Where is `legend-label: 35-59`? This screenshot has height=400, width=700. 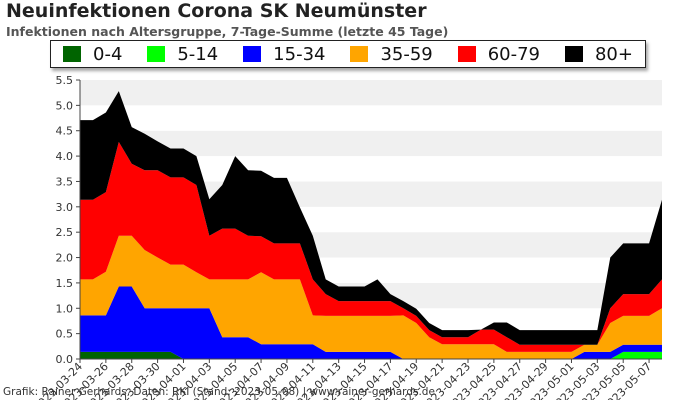 legend-label: 35-59 is located at coordinates (406, 54).